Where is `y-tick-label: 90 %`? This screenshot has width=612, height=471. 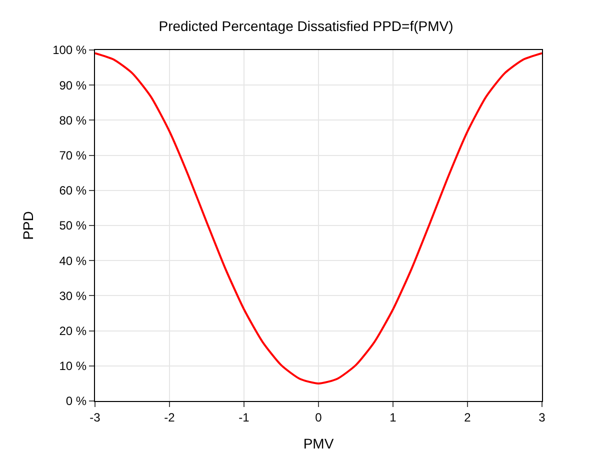 y-tick-label: 90 % is located at coordinates (73, 85).